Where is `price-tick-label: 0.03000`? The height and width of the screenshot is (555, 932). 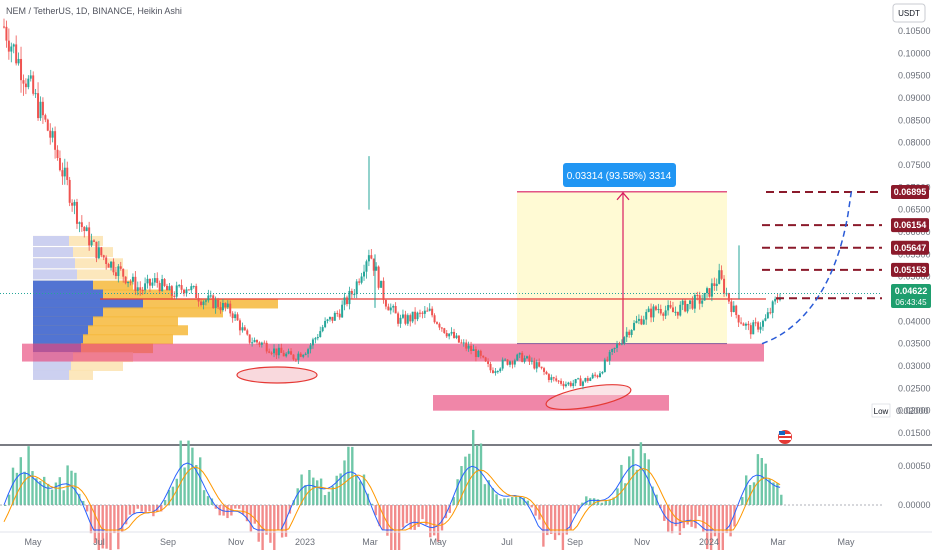 price-tick-label: 0.03000 is located at coordinates (914, 366).